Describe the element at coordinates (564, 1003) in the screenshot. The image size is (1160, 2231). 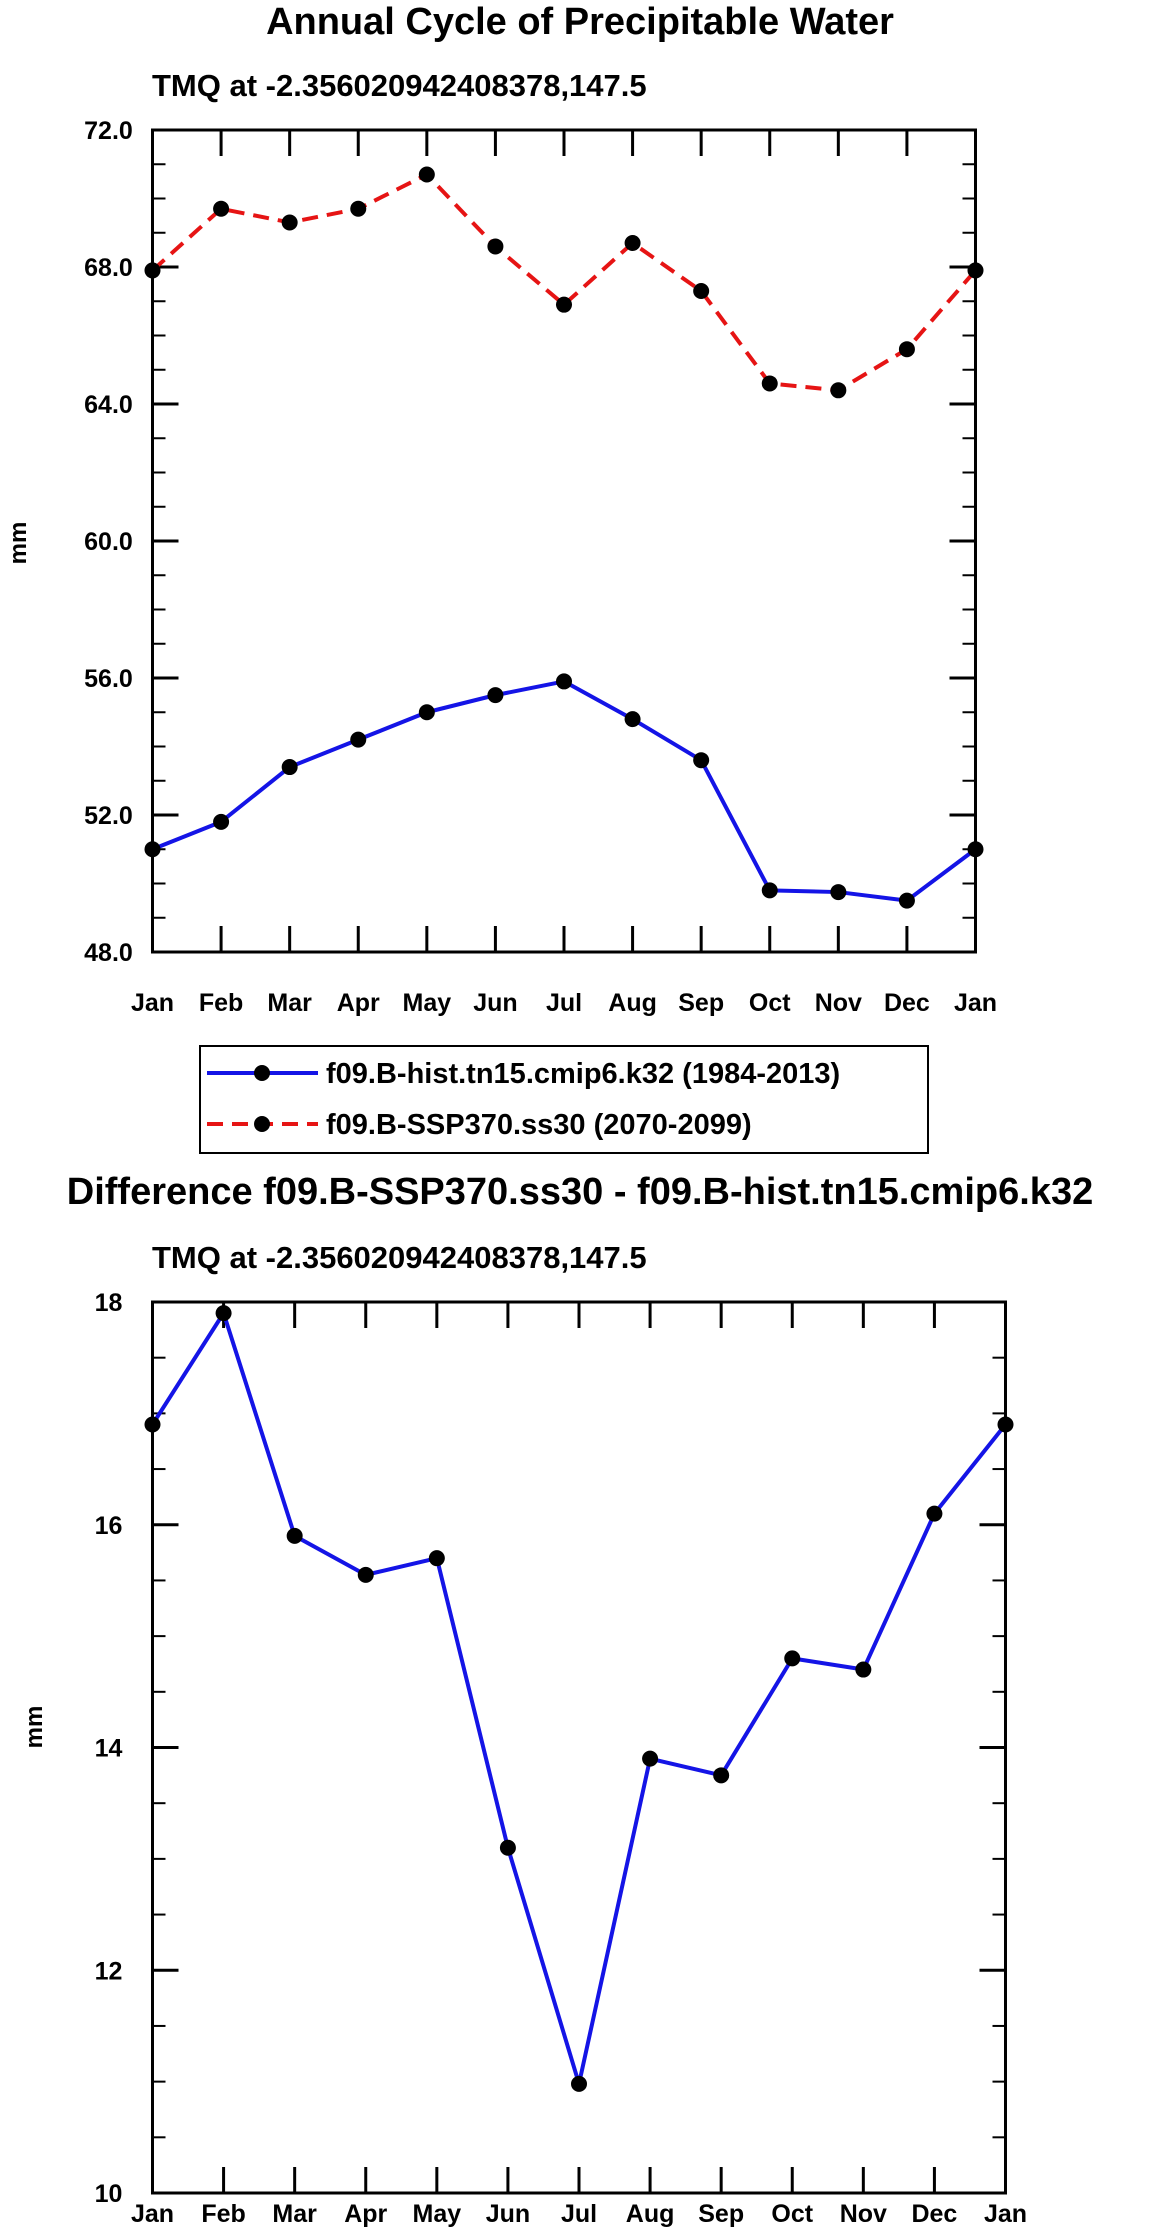
I see `top-chart-x-tick-label: Jul` at that location.